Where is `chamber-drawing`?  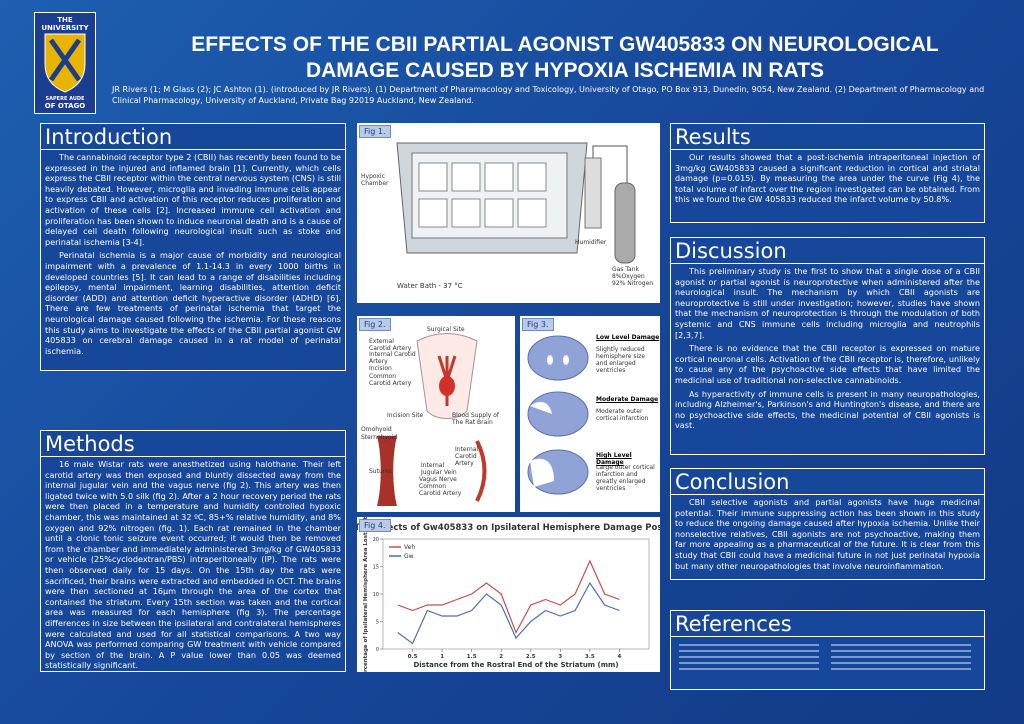
chamber-drawing is located at coordinates (516, 203).